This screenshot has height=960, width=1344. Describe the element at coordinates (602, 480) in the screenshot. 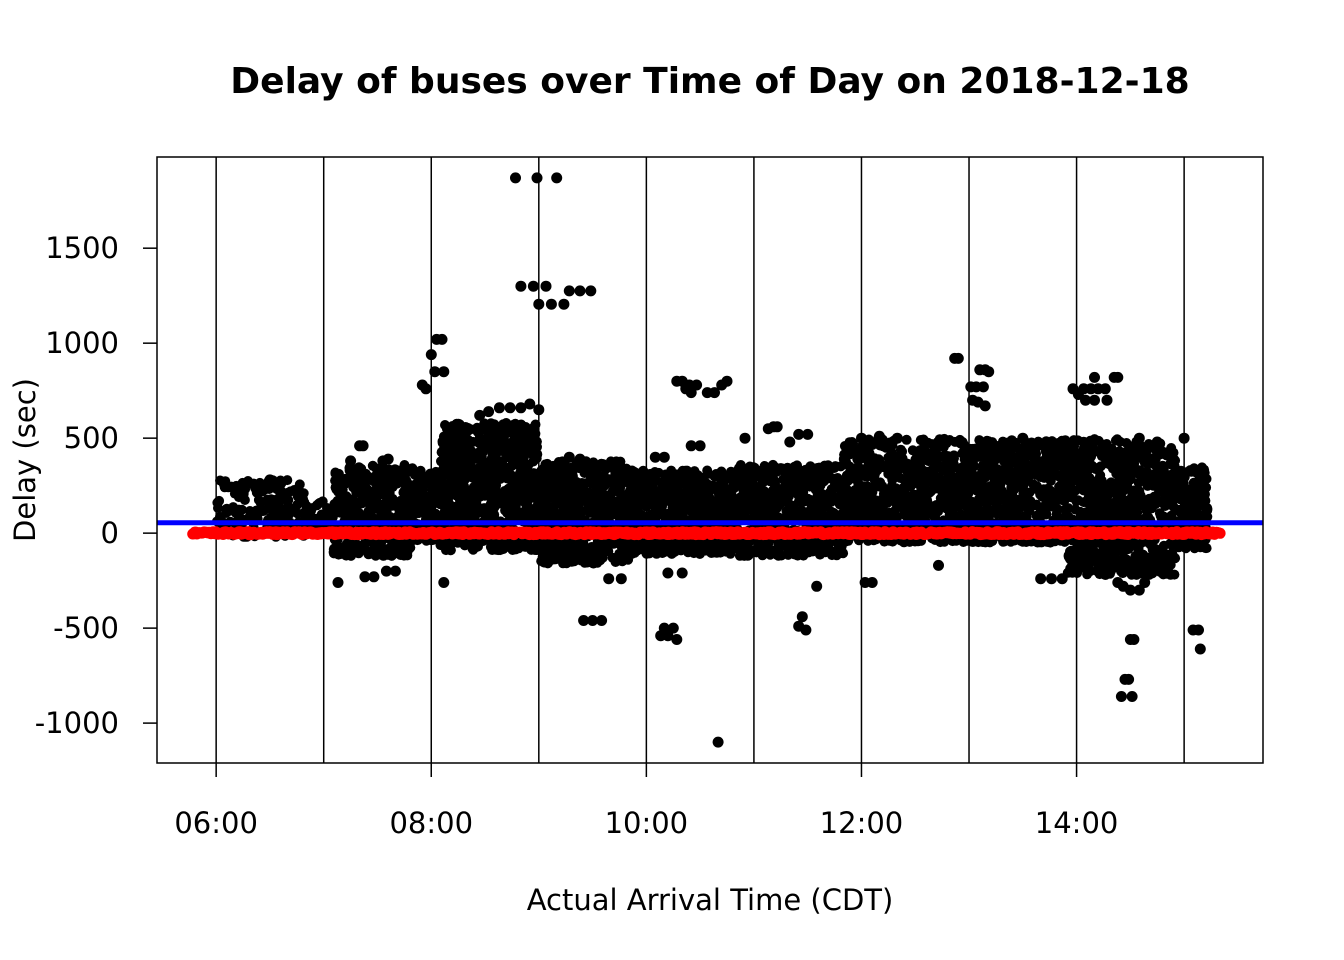

I see `point-black-2016` at that location.